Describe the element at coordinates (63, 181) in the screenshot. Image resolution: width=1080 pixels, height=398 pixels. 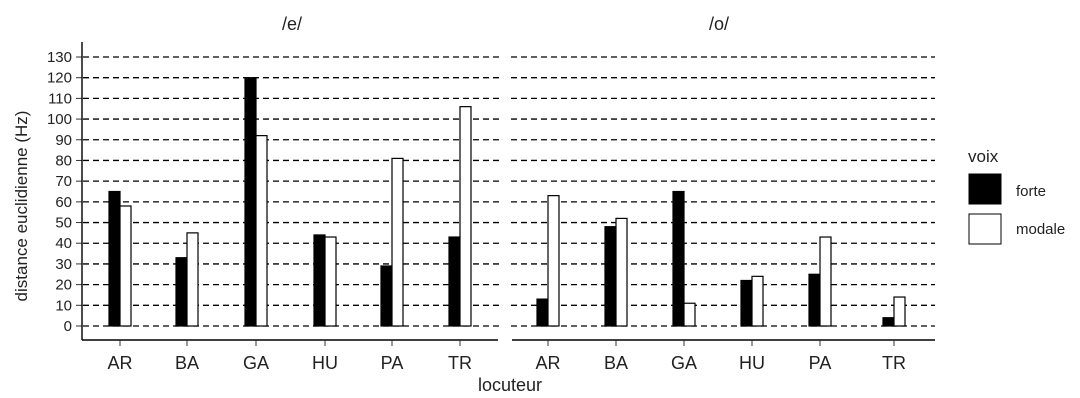
I see `y-tick-label: 70` at that location.